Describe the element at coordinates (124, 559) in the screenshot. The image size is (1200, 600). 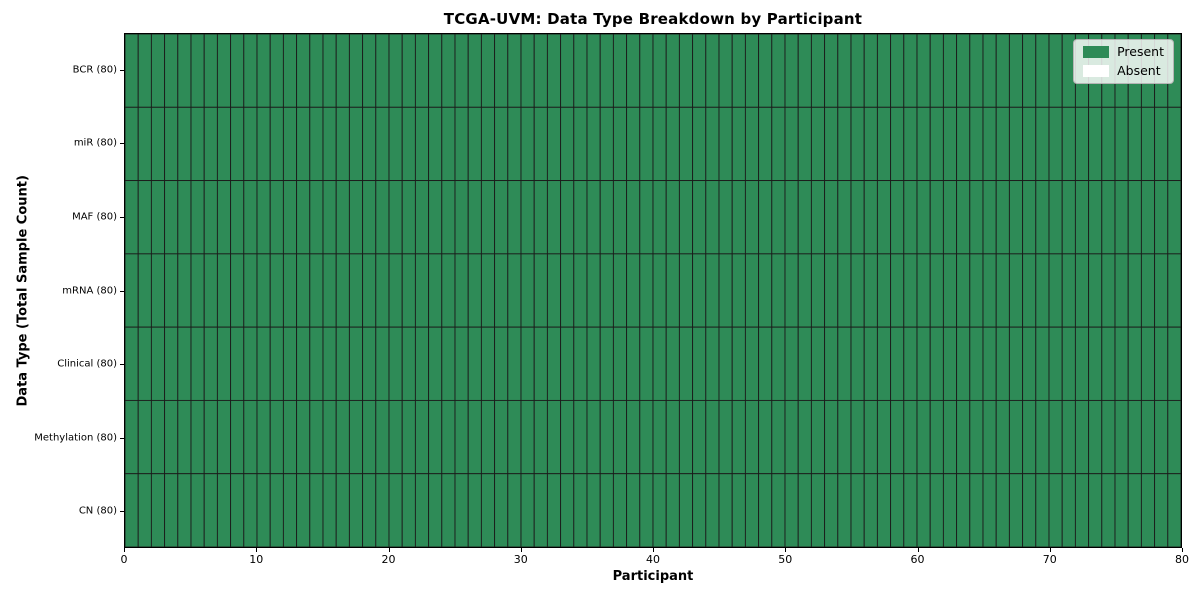
I see `x-tick-label: 0` at that location.